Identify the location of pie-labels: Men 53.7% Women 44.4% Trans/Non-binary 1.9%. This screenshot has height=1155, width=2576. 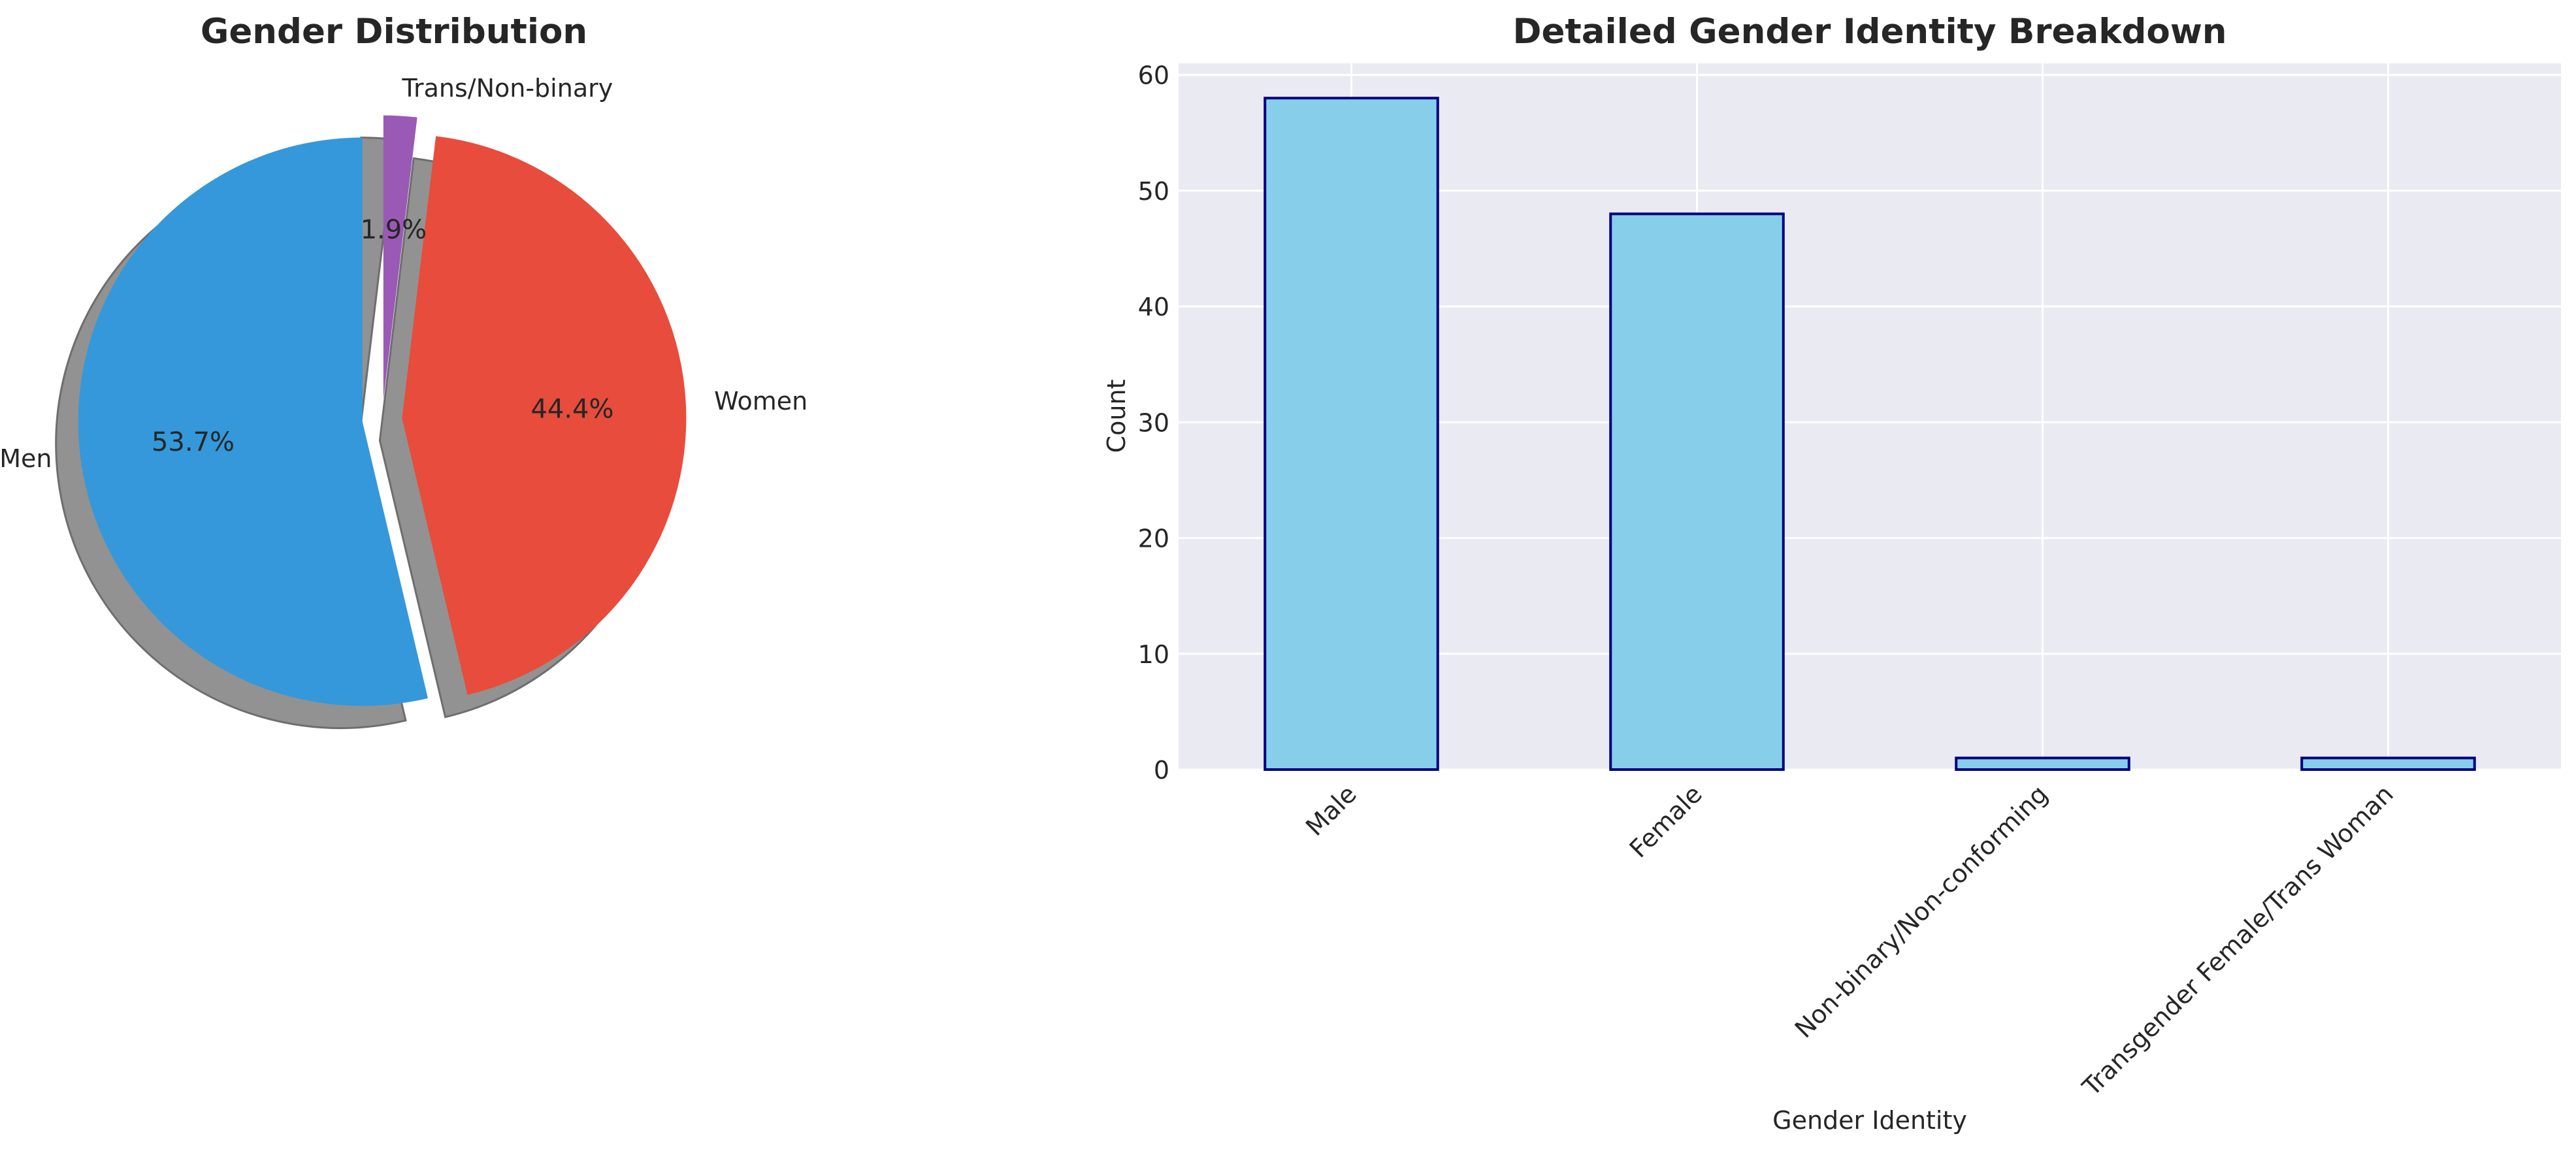
(403, 273).